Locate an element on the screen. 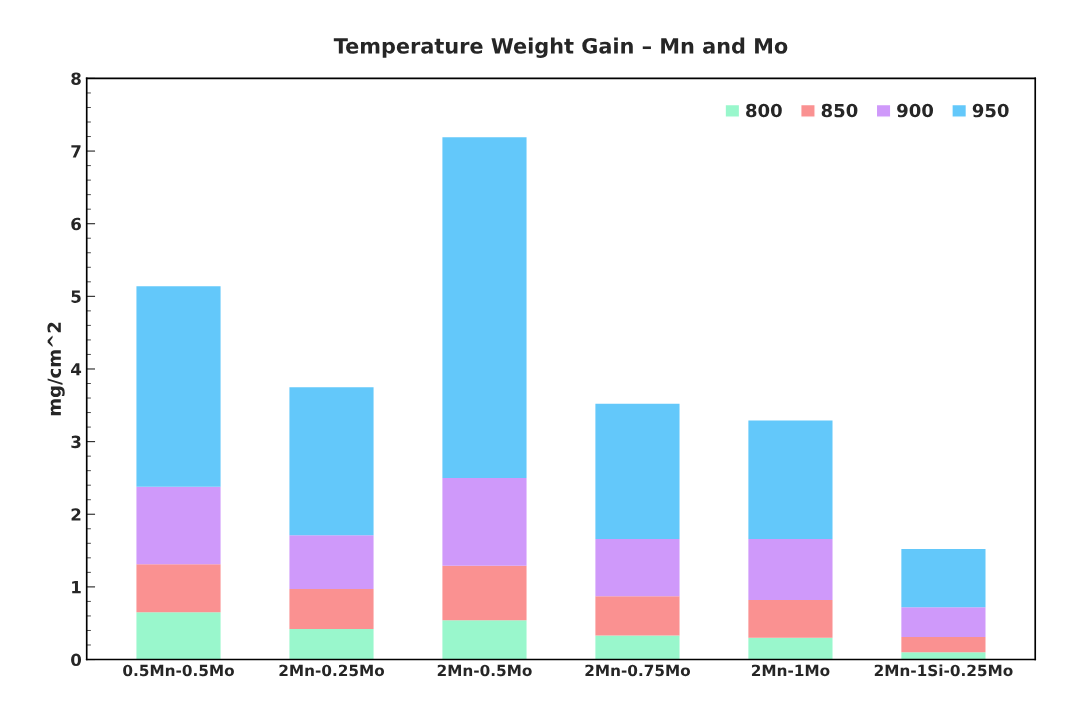 This screenshot has width=1084, height=713. y-tick-label: 0 is located at coordinates (76, 660).